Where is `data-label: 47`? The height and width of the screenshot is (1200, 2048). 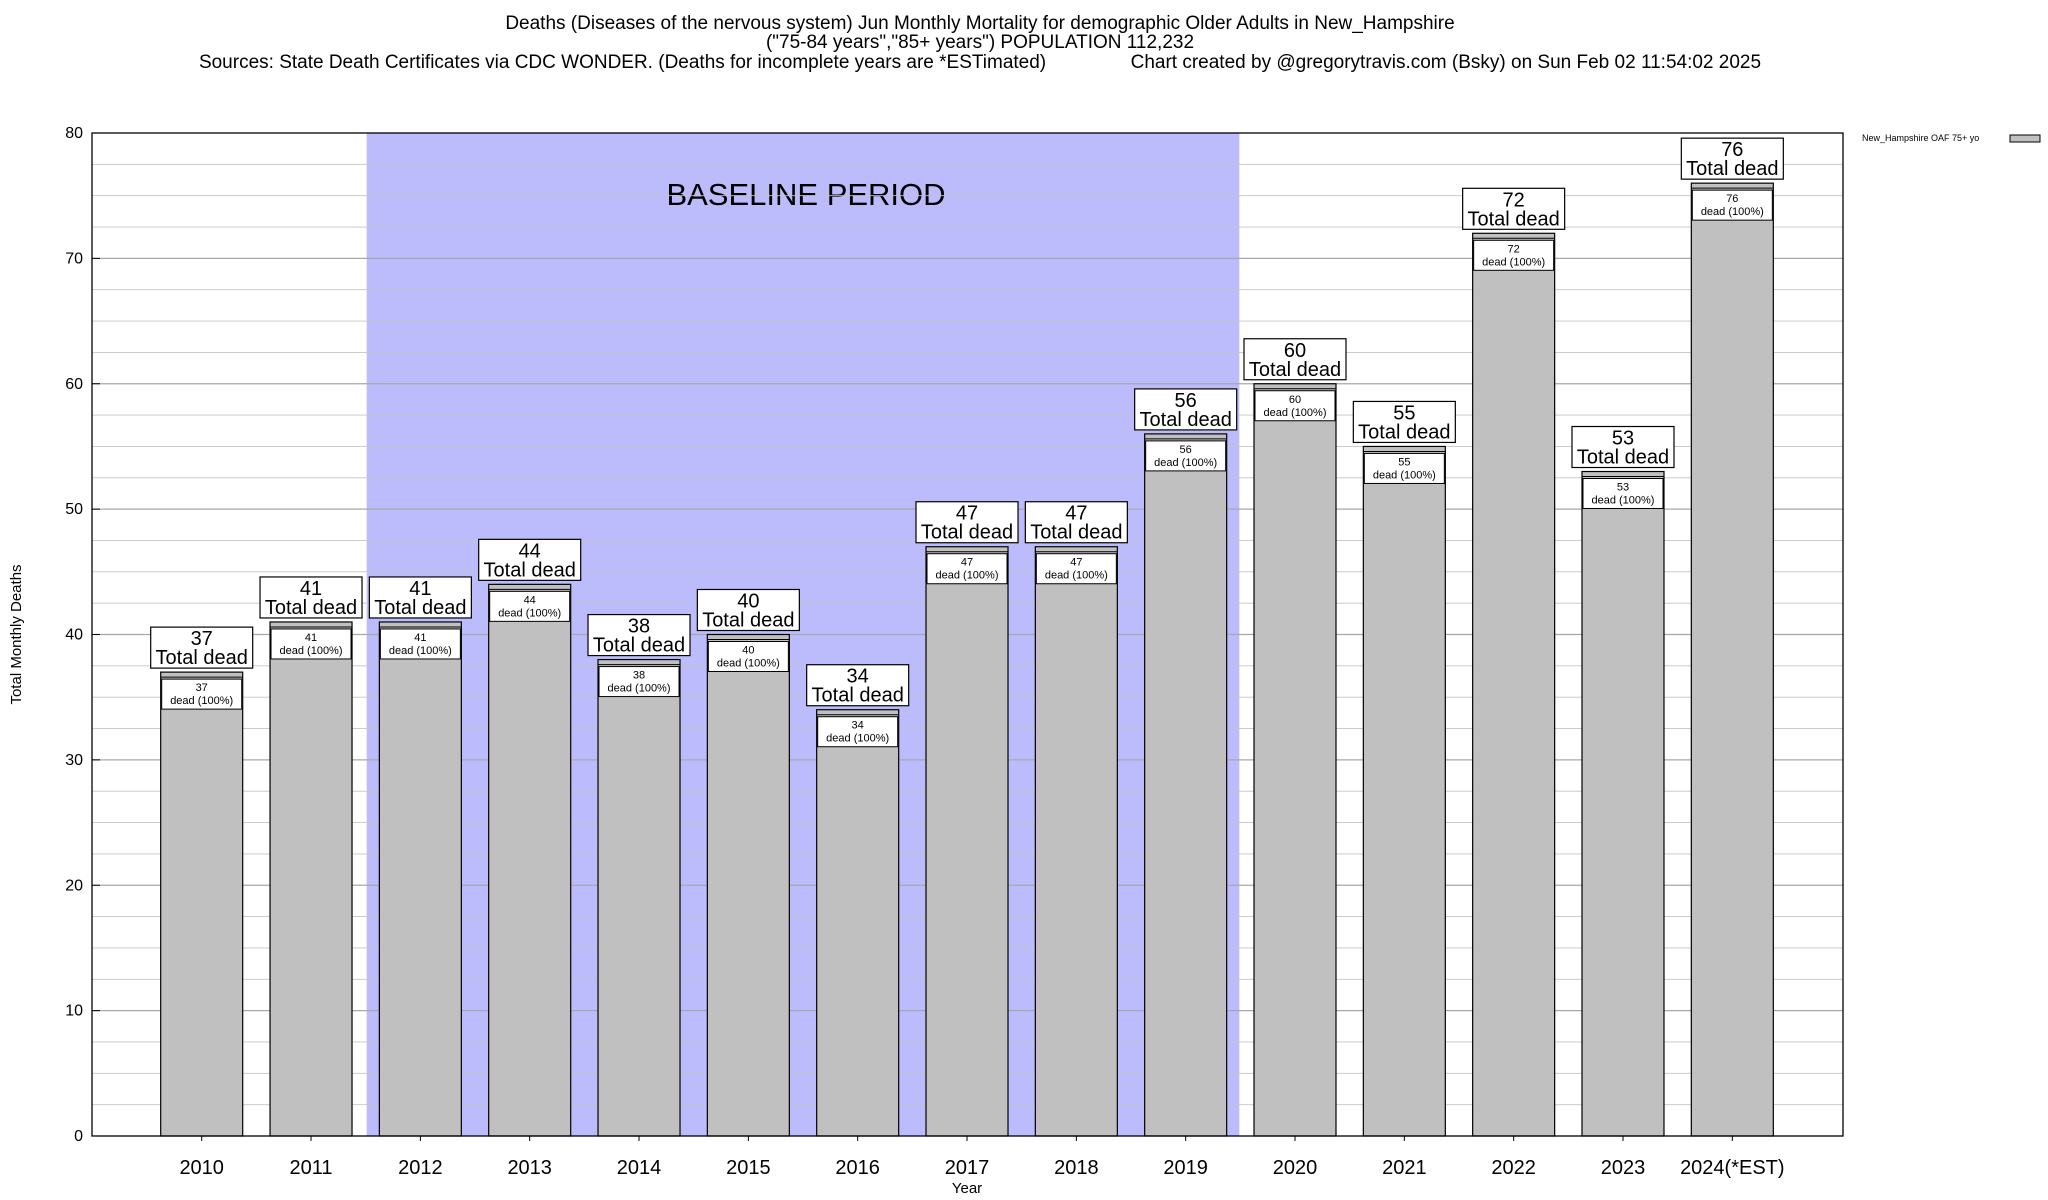
data-label: 47 is located at coordinates (1076, 514).